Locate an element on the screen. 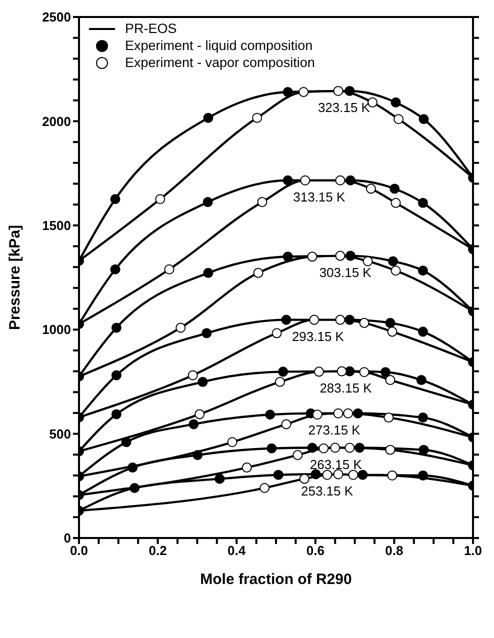 The height and width of the screenshot is (638, 494). x-tick-label: 0.4 is located at coordinates (237, 550).